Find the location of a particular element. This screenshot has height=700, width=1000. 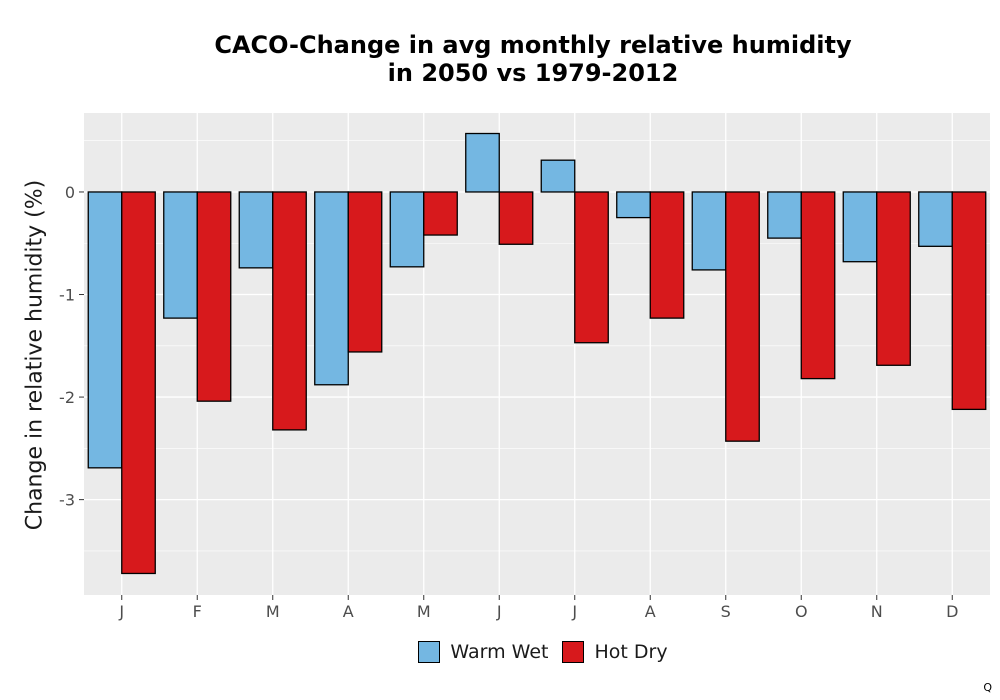

caption: Q is located at coordinates (987, 687).